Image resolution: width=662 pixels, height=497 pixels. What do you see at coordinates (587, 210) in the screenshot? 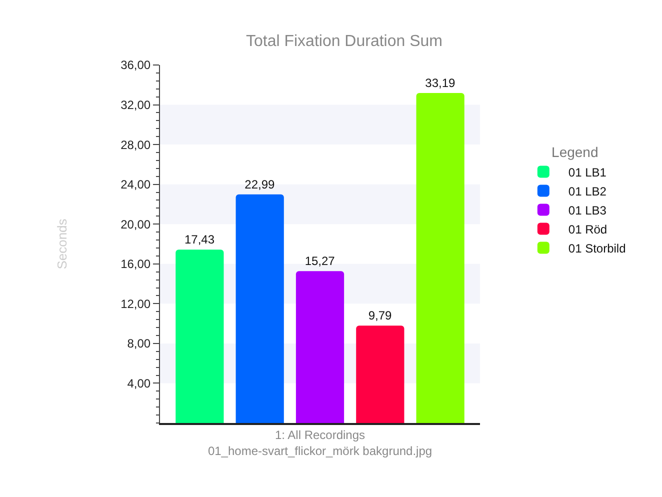
I see `legend-label: 01 LB3` at bounding box center [587, 210].